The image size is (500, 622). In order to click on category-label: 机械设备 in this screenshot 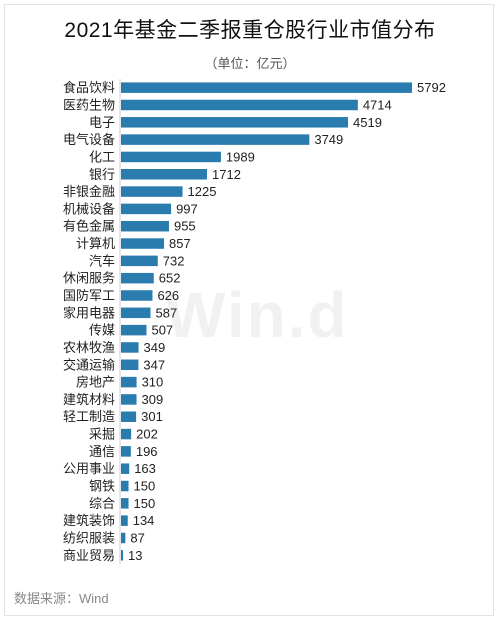, I will do `click(89, 208)`.